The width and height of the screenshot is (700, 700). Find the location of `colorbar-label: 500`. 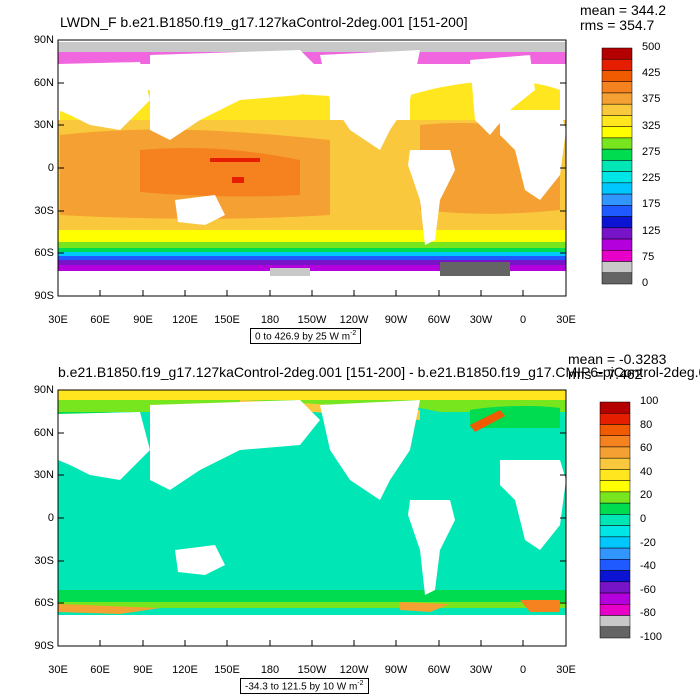

colorbar-label: 500 is located at coordinates (651, 47).